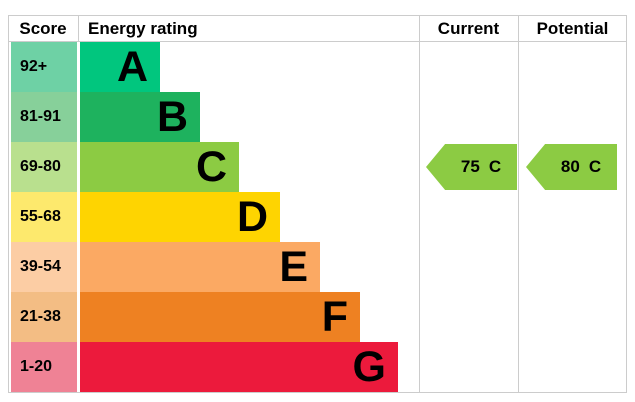 This screenshot has width=635, height=402. I want to click on column-header-score: Score, so click(43, 28).